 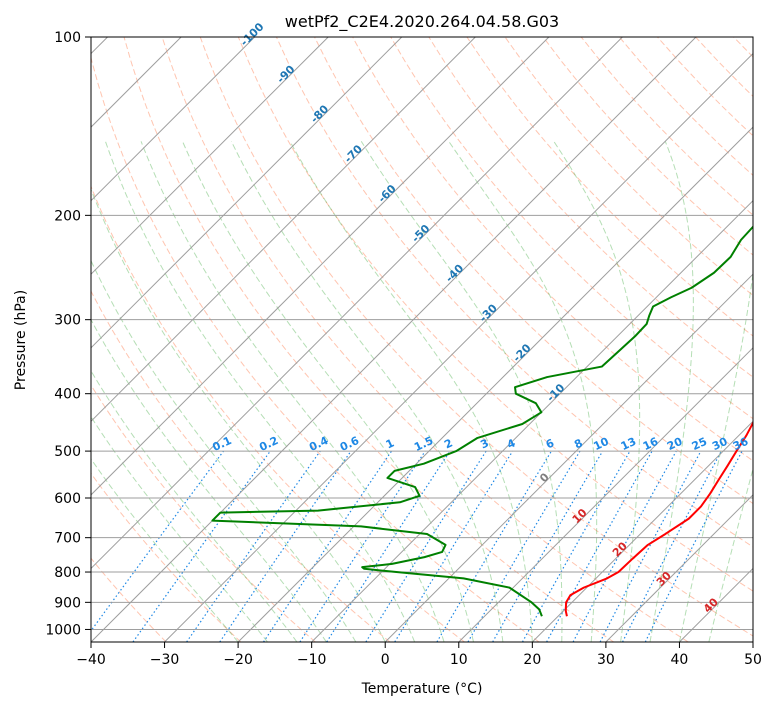 What do you see at coordinates (67, 216) in the screenshot?
I see `y-tick-label: 200` at bounding box center [67, 216].